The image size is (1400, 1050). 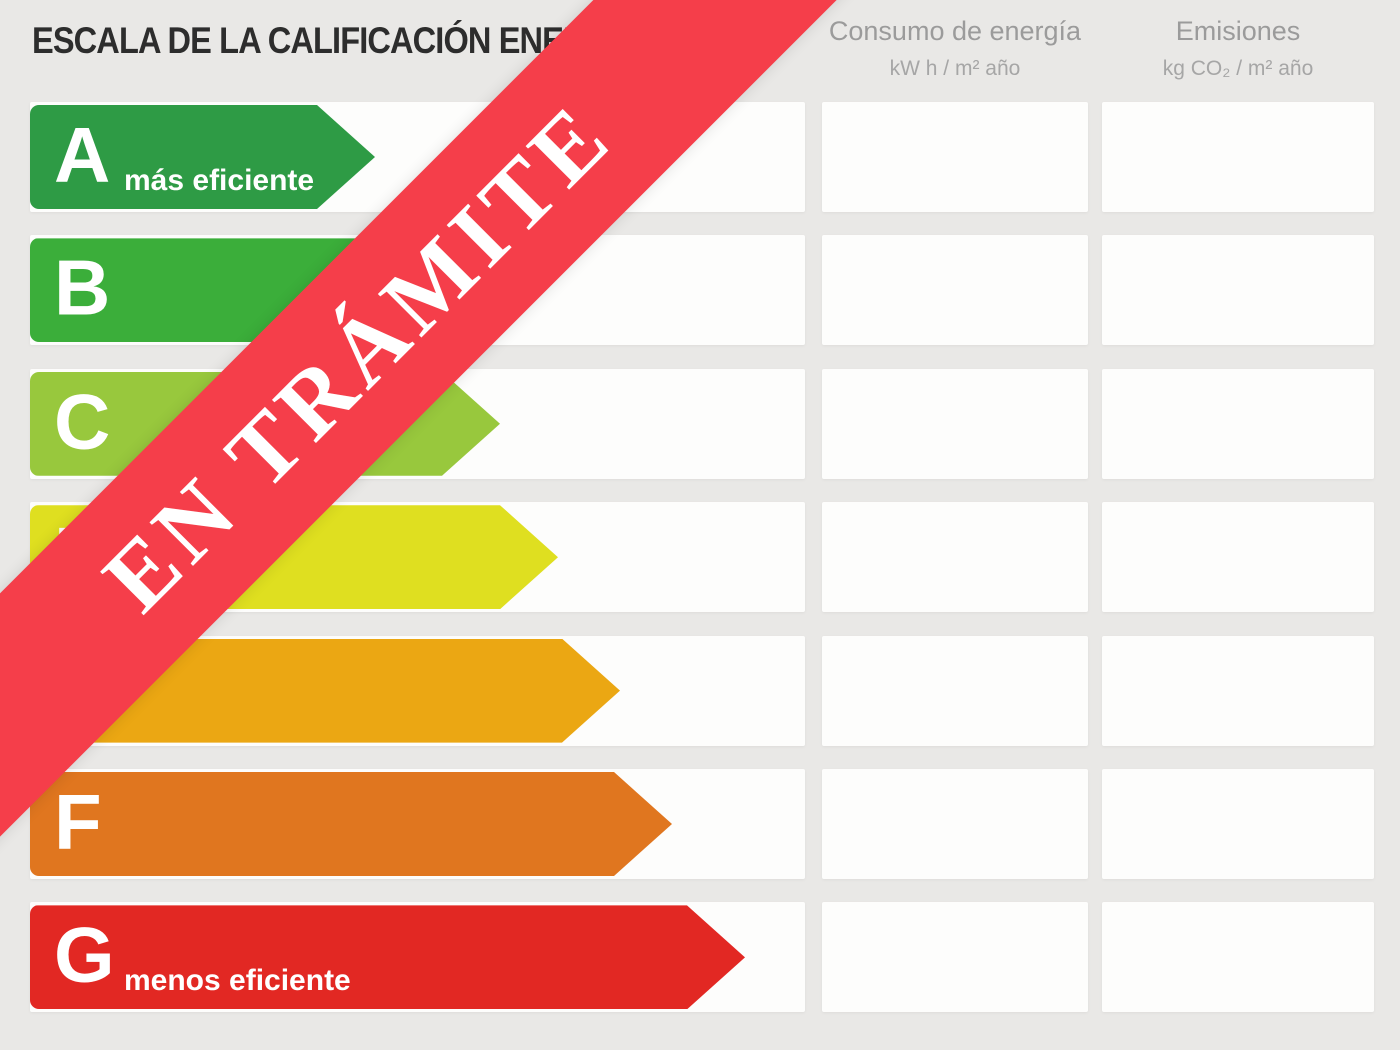 What do you see at coordinates (82, 288) in the screenshot?
I see `rating-letter: B` at bounding box center [82, 288].